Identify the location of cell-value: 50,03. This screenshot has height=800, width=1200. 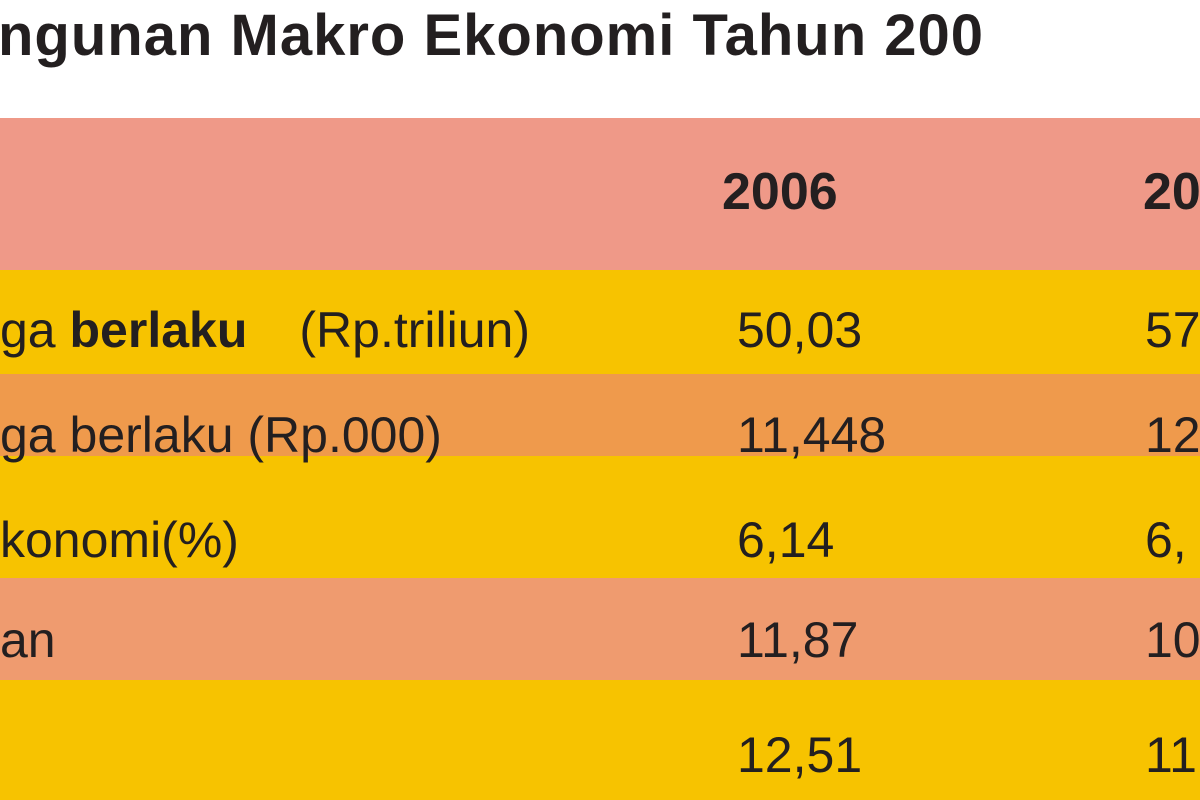
(800, 330).